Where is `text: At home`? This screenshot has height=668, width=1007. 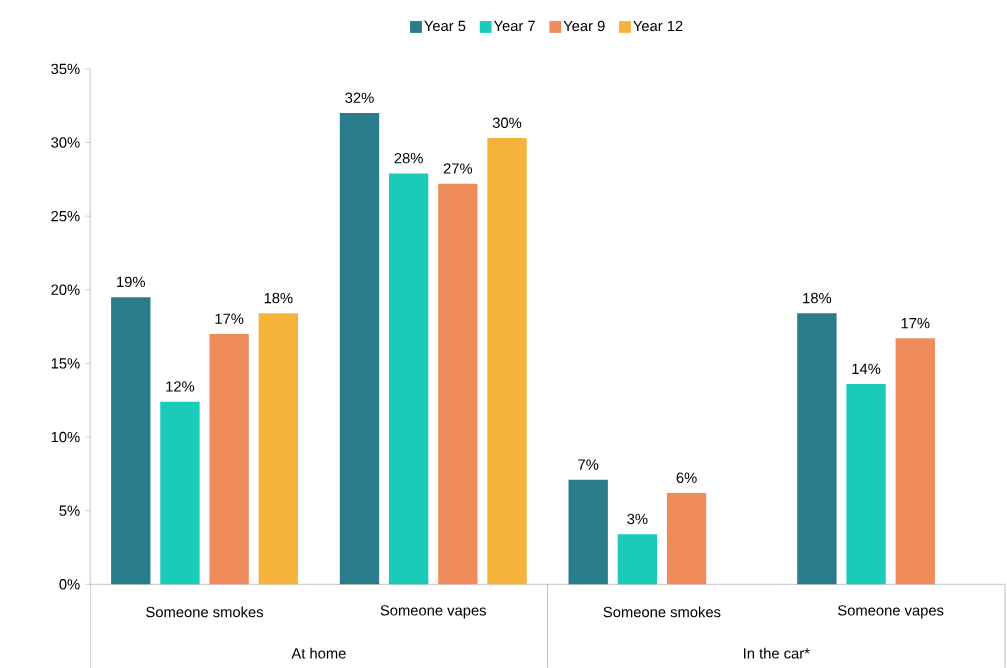 text: At home is located at coordinates (318, 653).